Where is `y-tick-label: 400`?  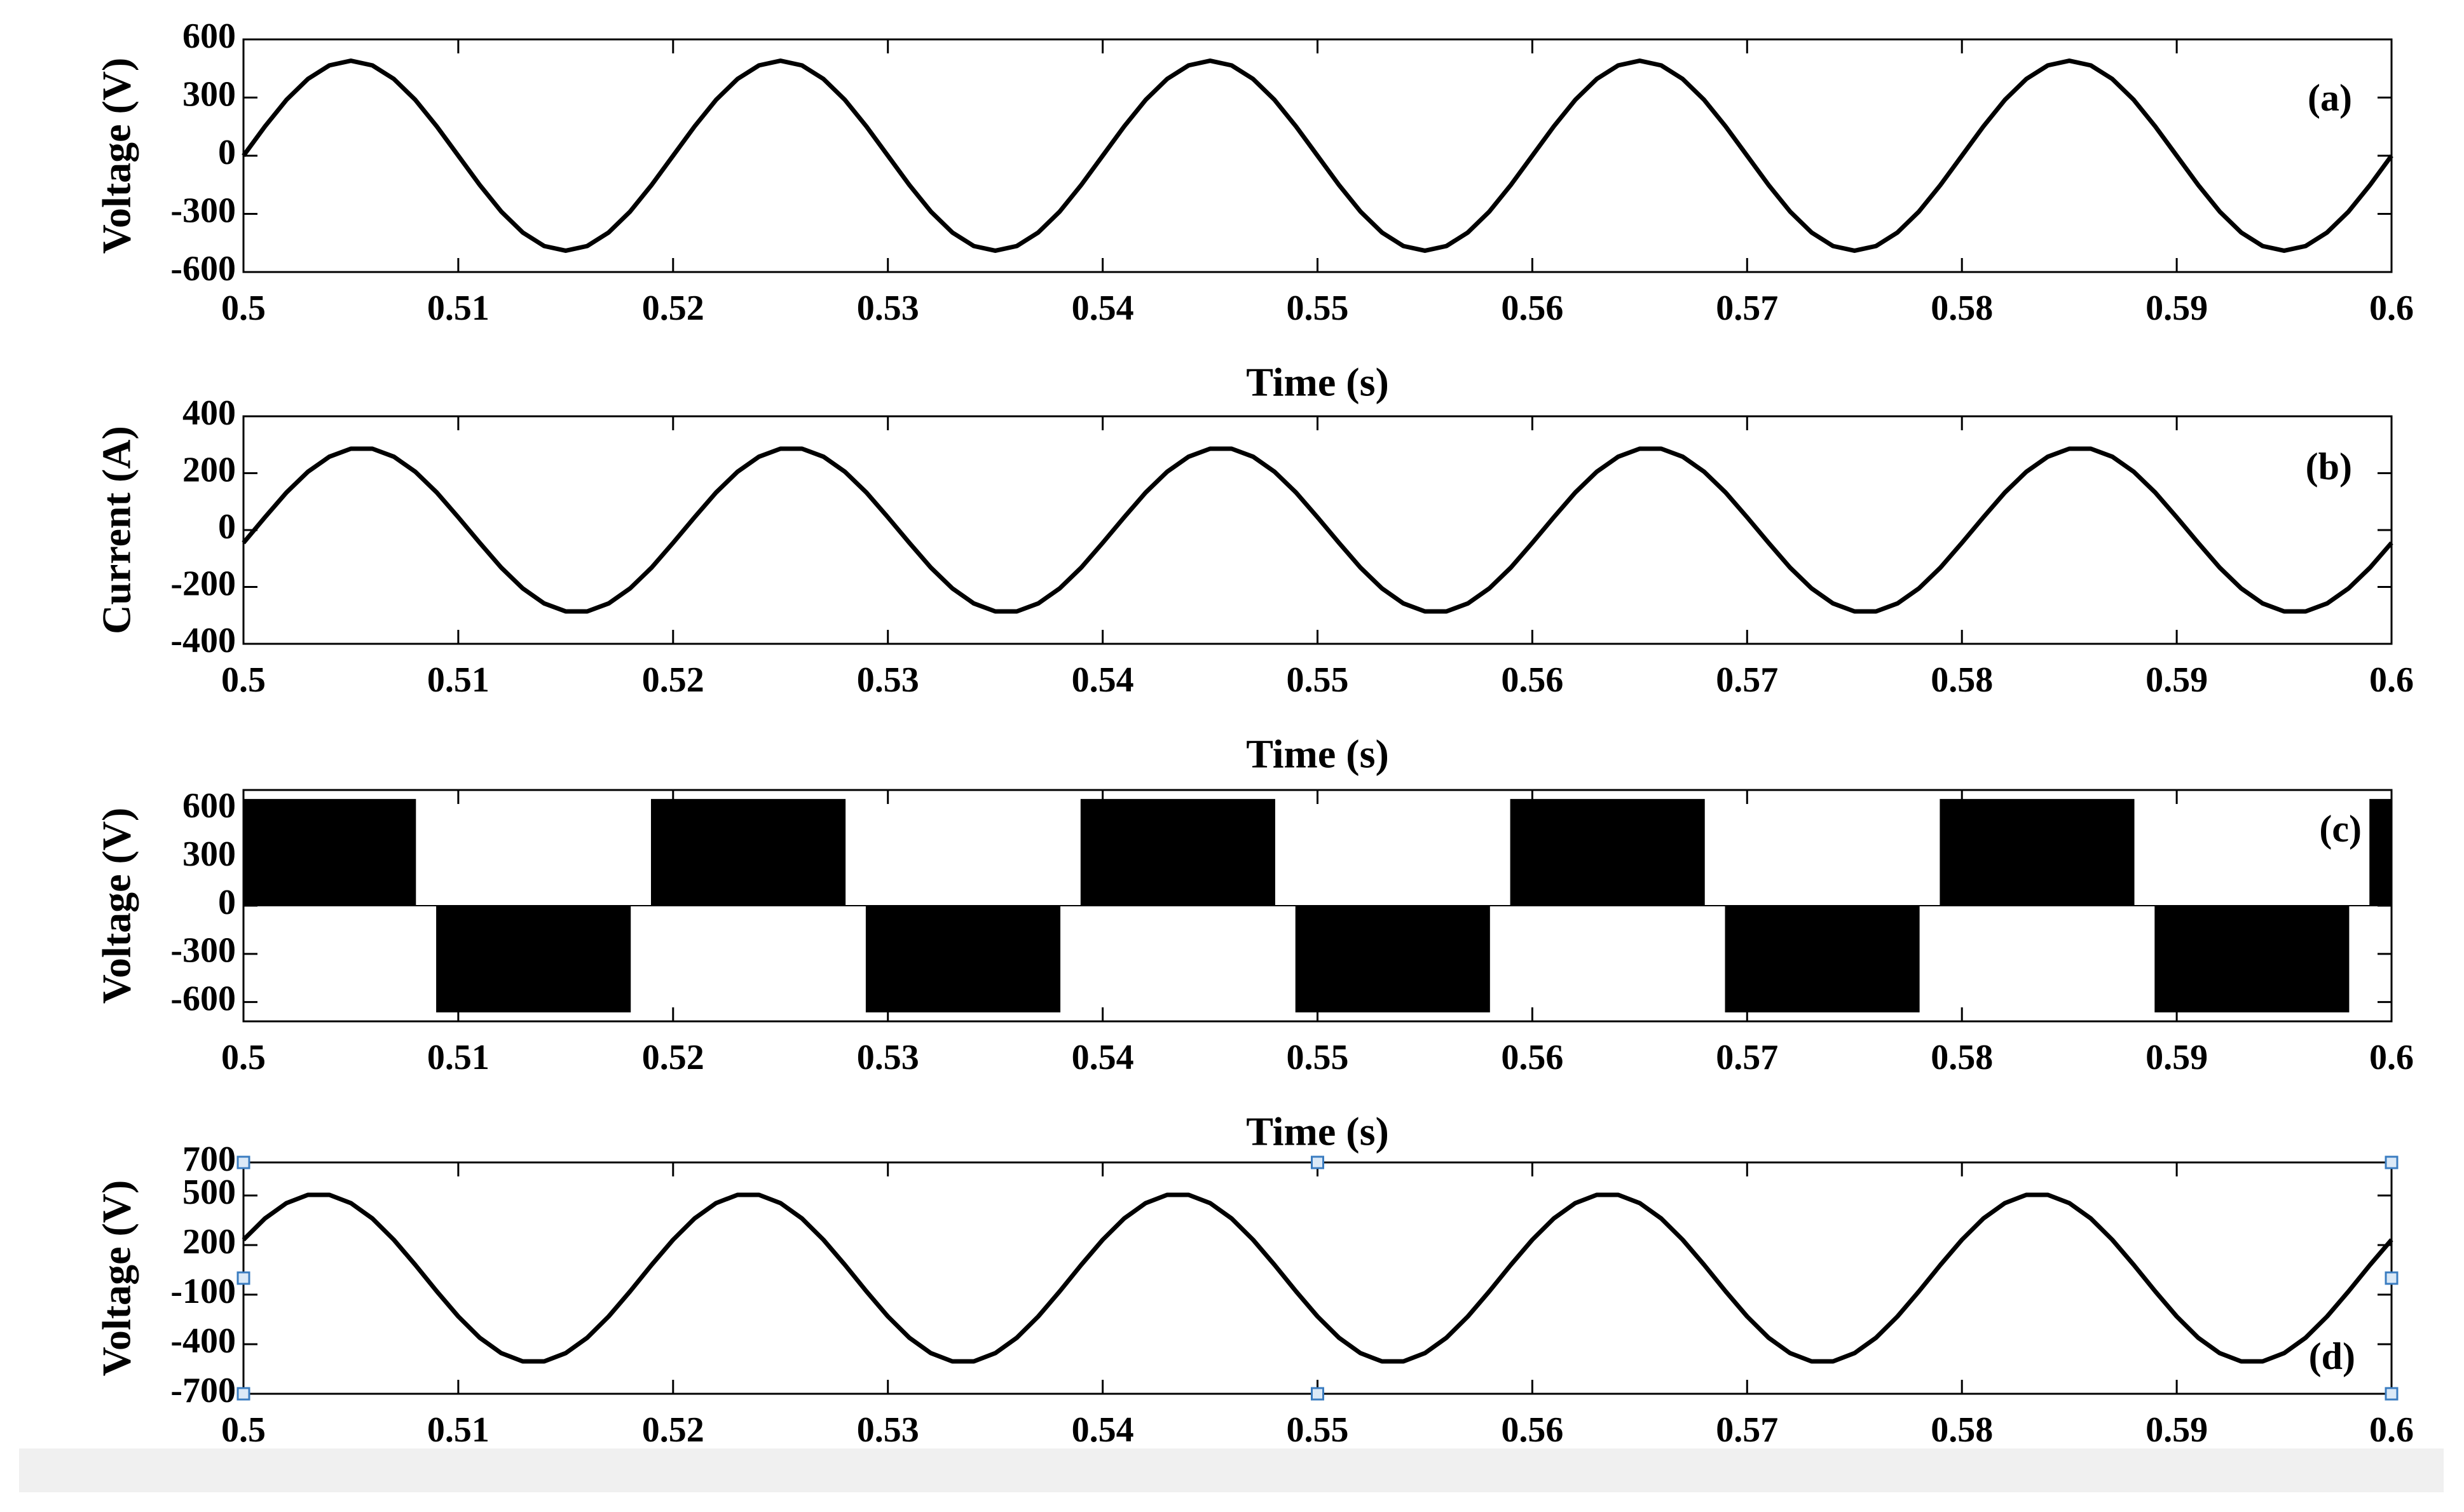
y-tick-label: 400 is located at coordinates (209, 413).